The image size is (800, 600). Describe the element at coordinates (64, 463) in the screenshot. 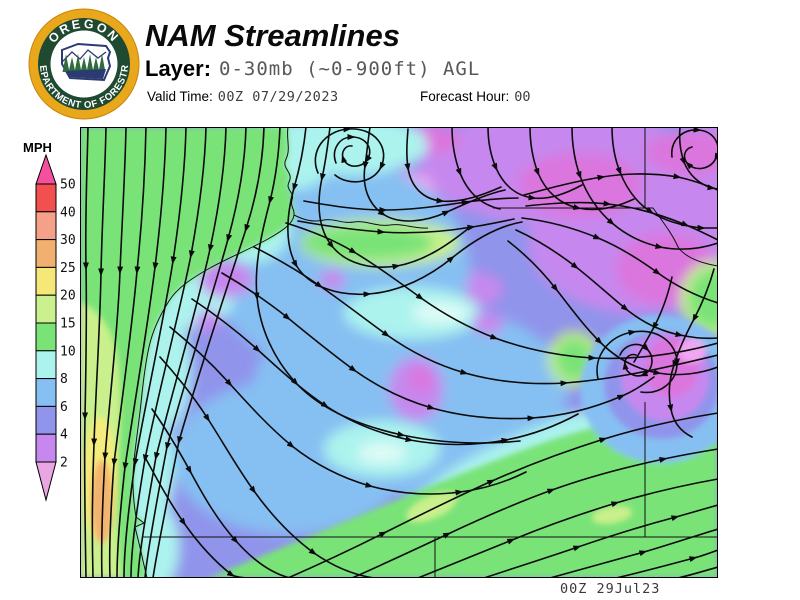

I see `colorbar-tick-label: 2` at that location.